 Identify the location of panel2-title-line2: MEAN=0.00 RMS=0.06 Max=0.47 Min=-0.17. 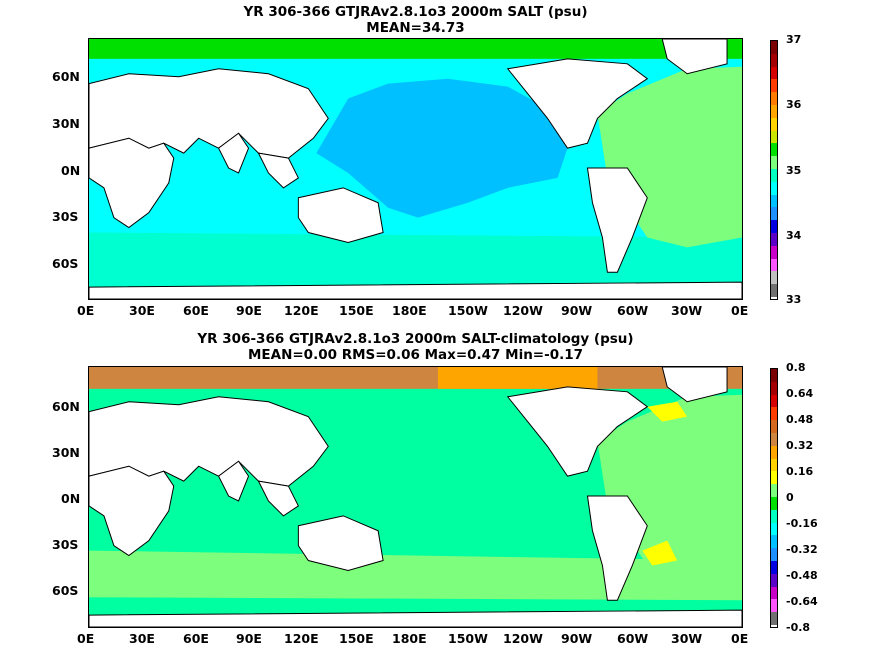
(415, 355).